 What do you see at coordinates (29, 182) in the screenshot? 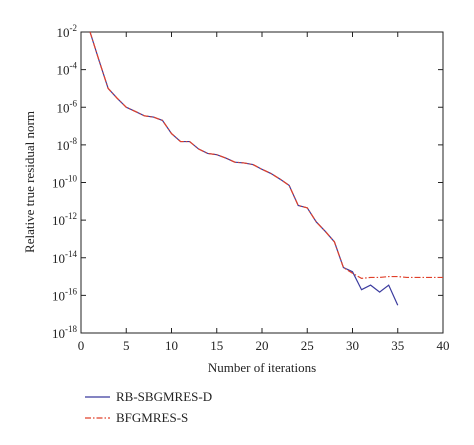
I see `y-axis-label: Relative true residual norm` at bounding box center [29, 182].